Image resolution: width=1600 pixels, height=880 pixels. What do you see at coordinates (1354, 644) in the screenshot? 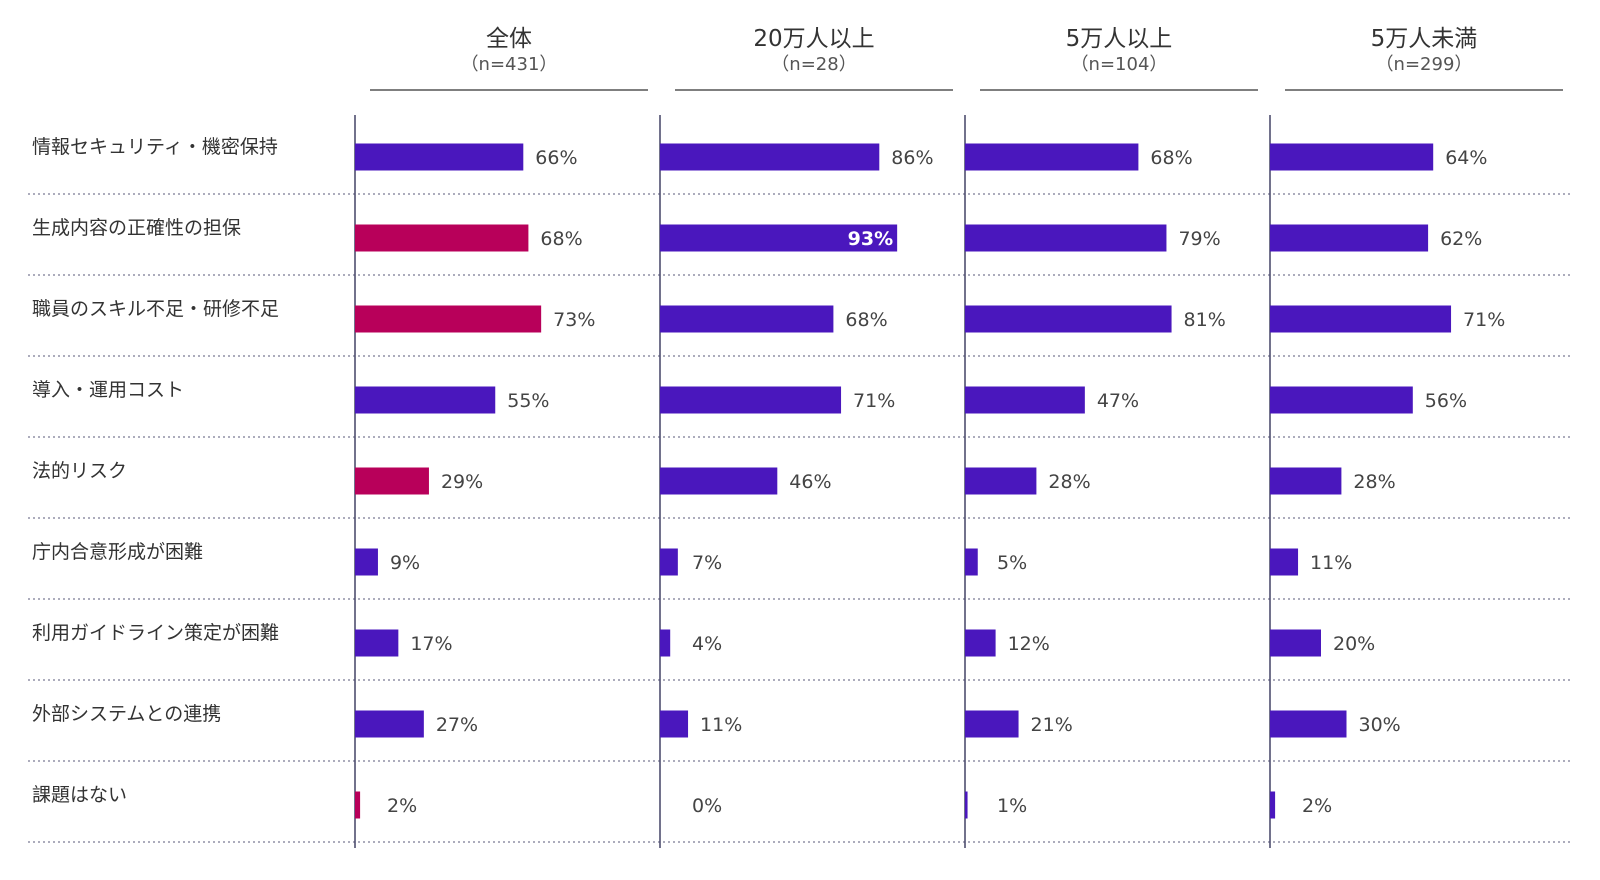
I see `value-label: 20%` at bounding box center [1354, 644].